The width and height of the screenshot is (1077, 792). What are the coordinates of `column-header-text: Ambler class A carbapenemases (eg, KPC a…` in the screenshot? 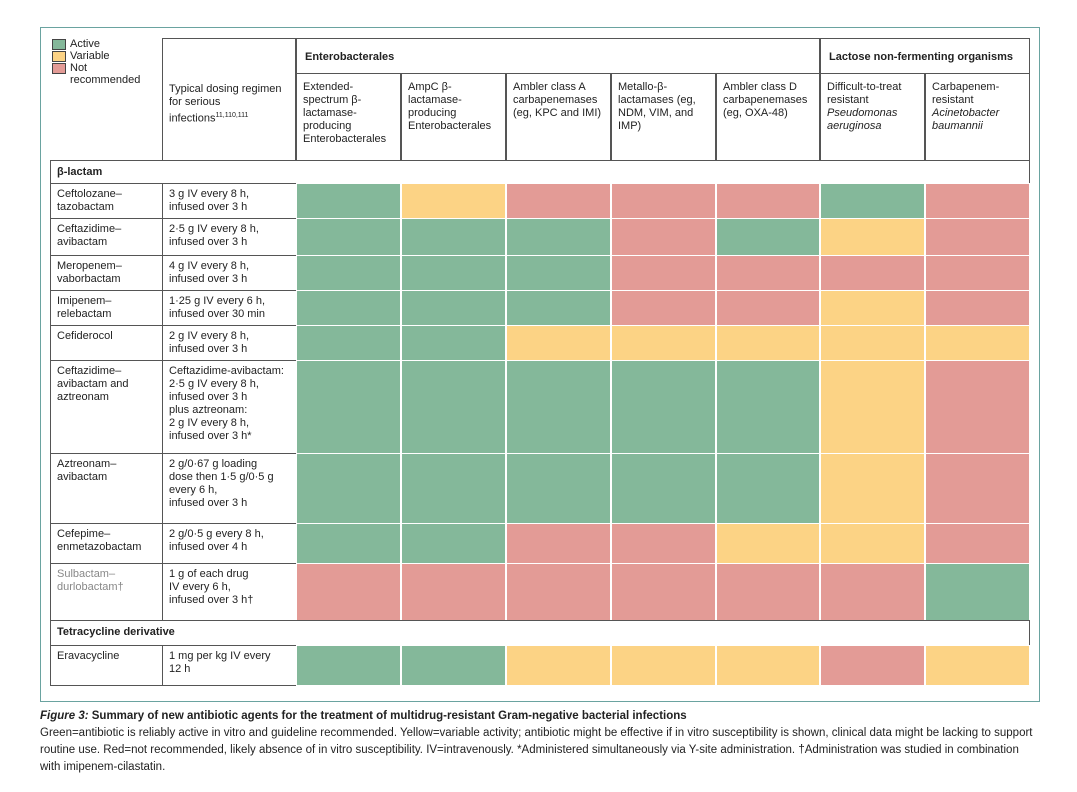 It's located at (557, 100).